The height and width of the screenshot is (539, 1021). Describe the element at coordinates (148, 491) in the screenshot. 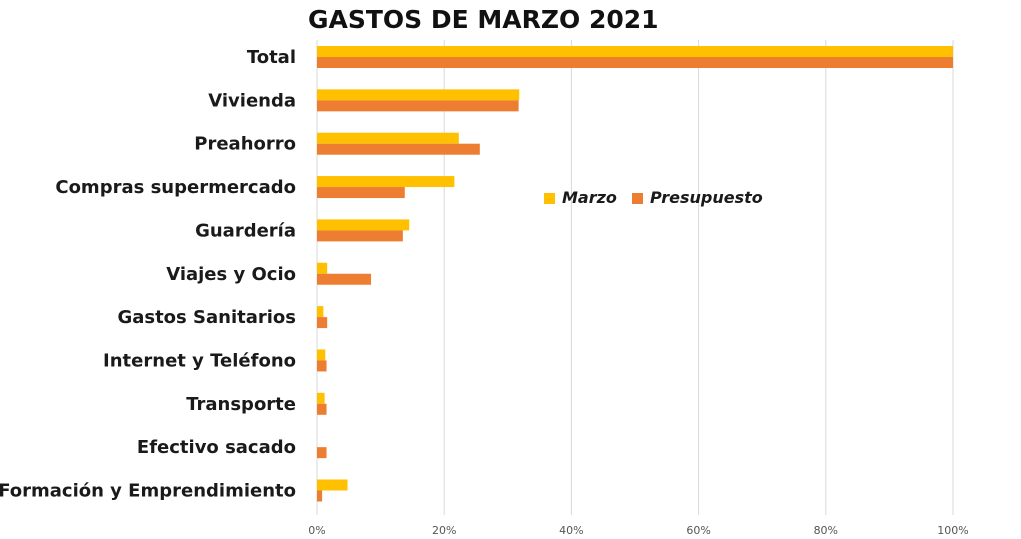

I see `category-label-10: Formación y Emprendimiento` at that location.